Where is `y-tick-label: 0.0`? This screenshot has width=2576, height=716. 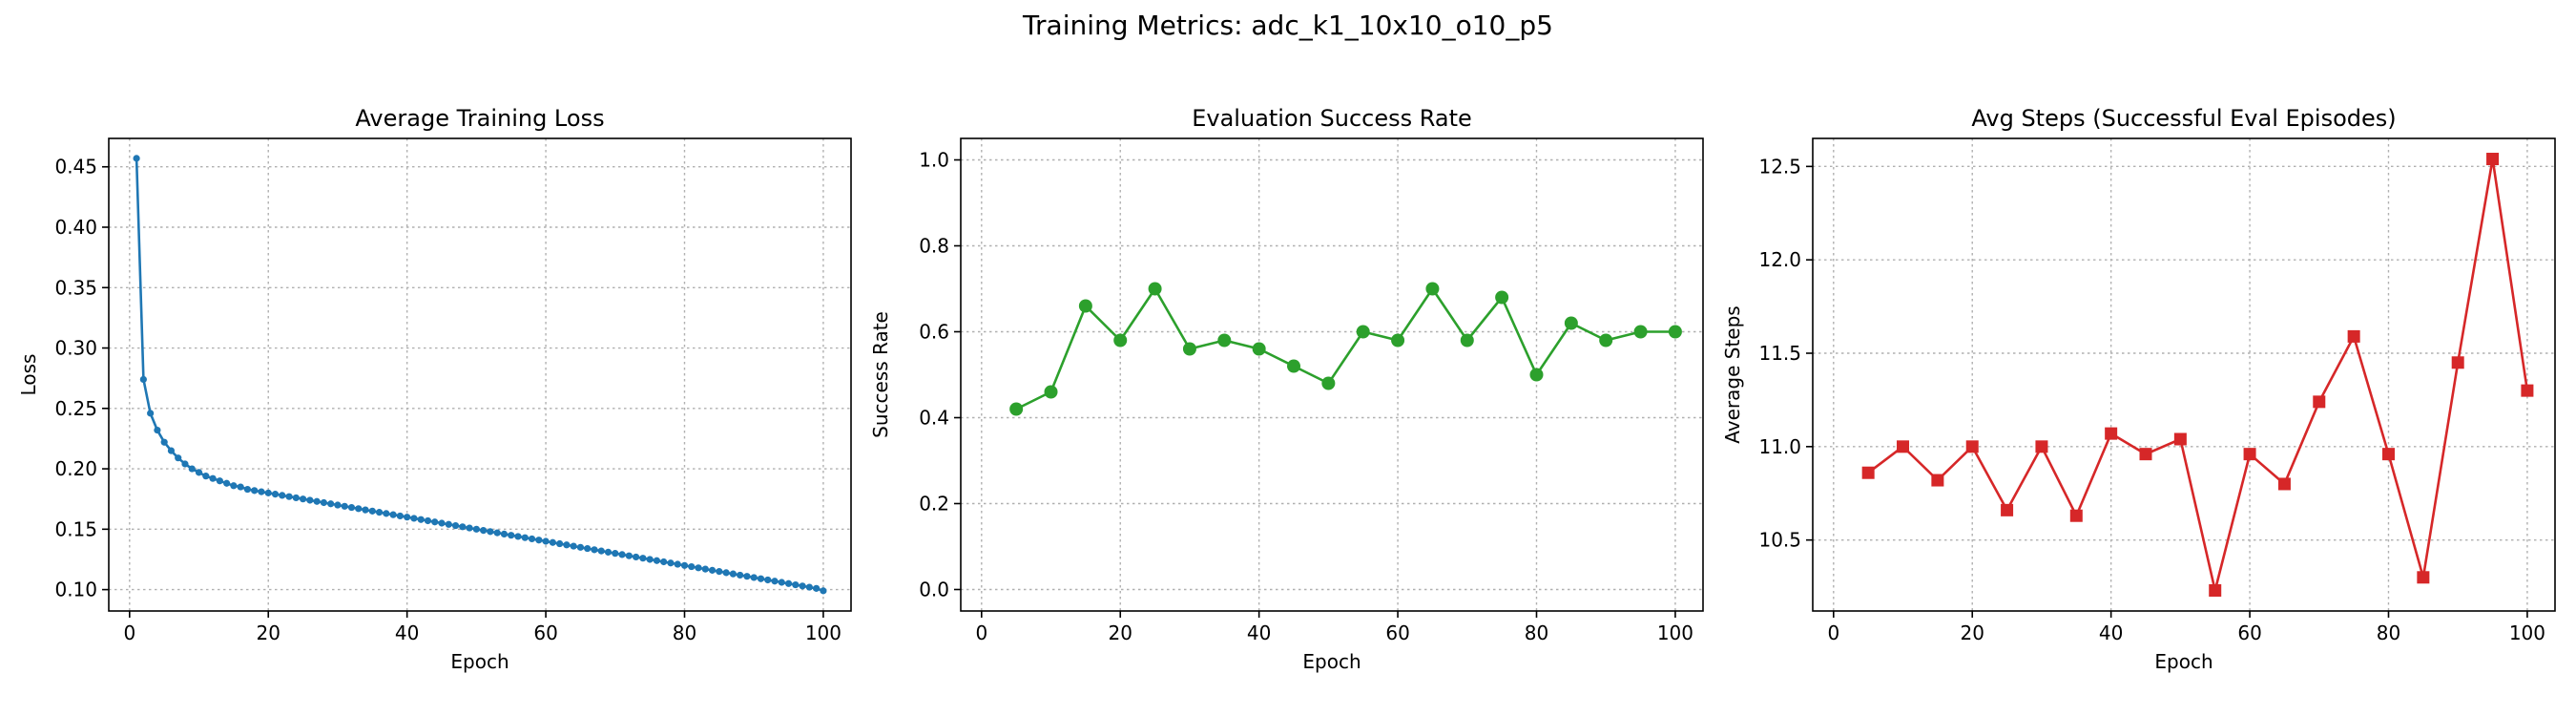 y-tick-label: 0.0 is located at coordinates (934, 590).